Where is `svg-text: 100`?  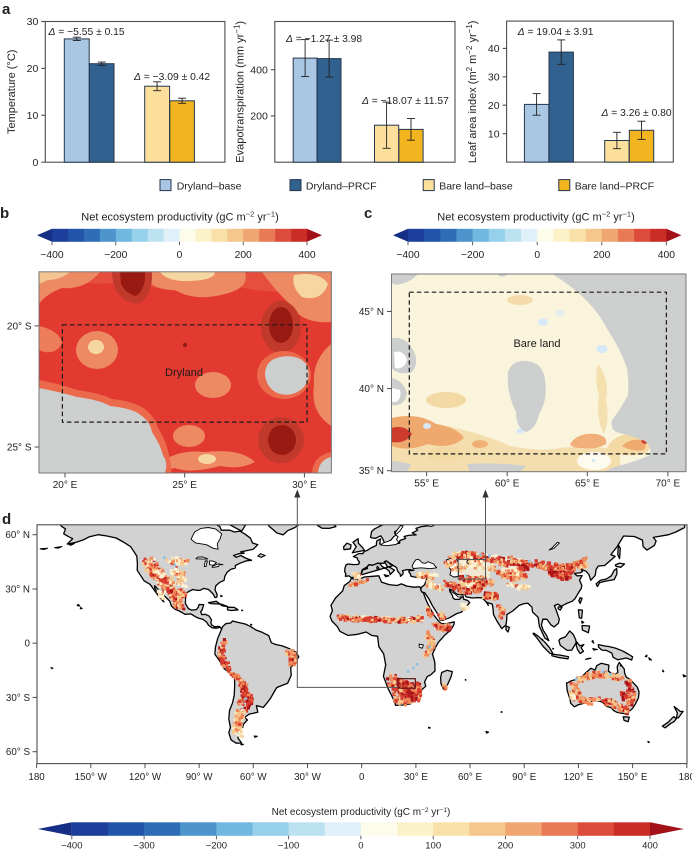
svg-text: 100 is located at coordinates (433, 846).